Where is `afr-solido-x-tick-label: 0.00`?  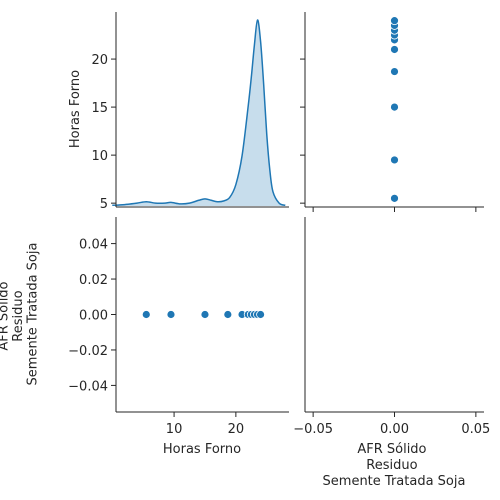
afr-solido-x-tick-label: 0.00 is located at coordinates (394, 429).